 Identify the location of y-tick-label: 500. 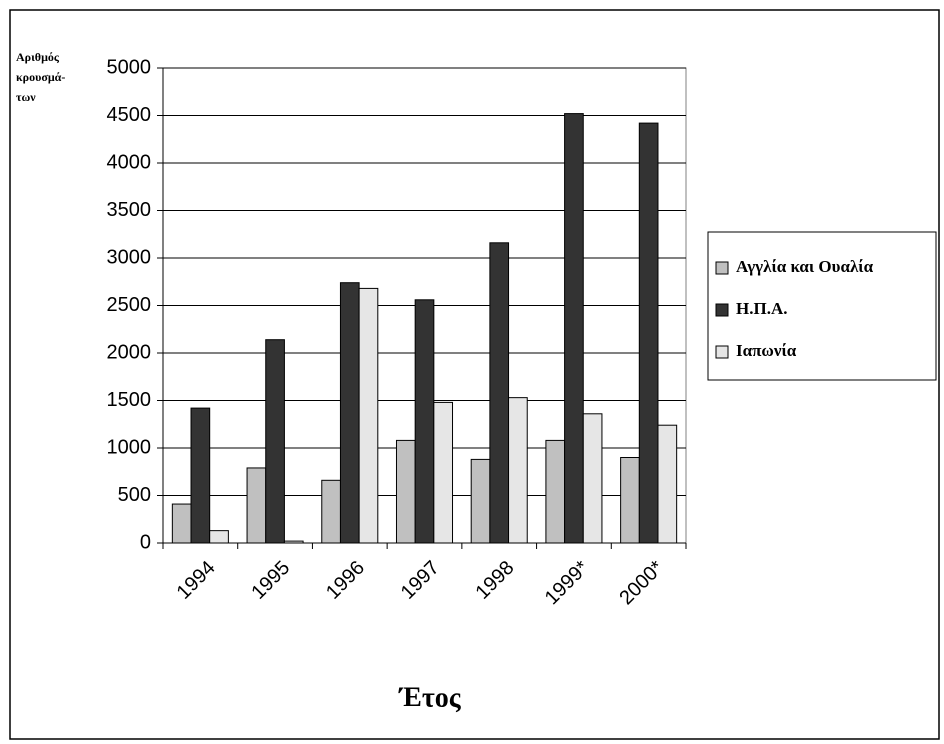
(134, 495).